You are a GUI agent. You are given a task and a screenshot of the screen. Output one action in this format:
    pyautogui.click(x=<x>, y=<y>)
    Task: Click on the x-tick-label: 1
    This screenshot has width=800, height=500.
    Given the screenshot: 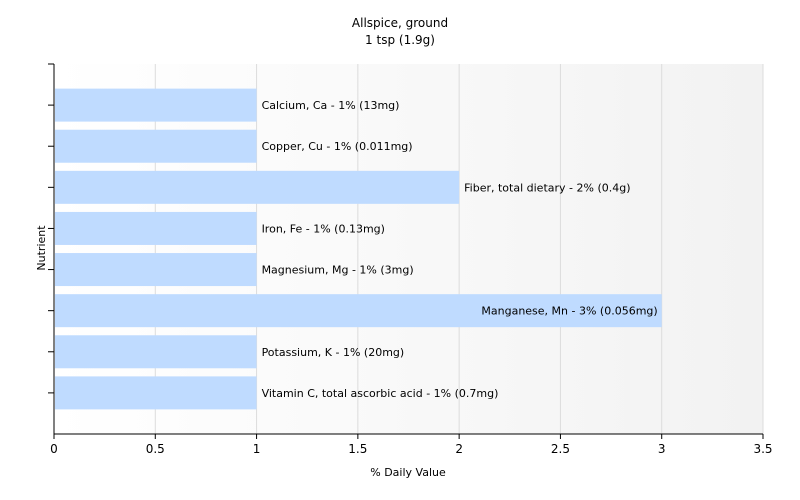 What is the action you would take?
    pyautogui.click(x=257, y=449)
    